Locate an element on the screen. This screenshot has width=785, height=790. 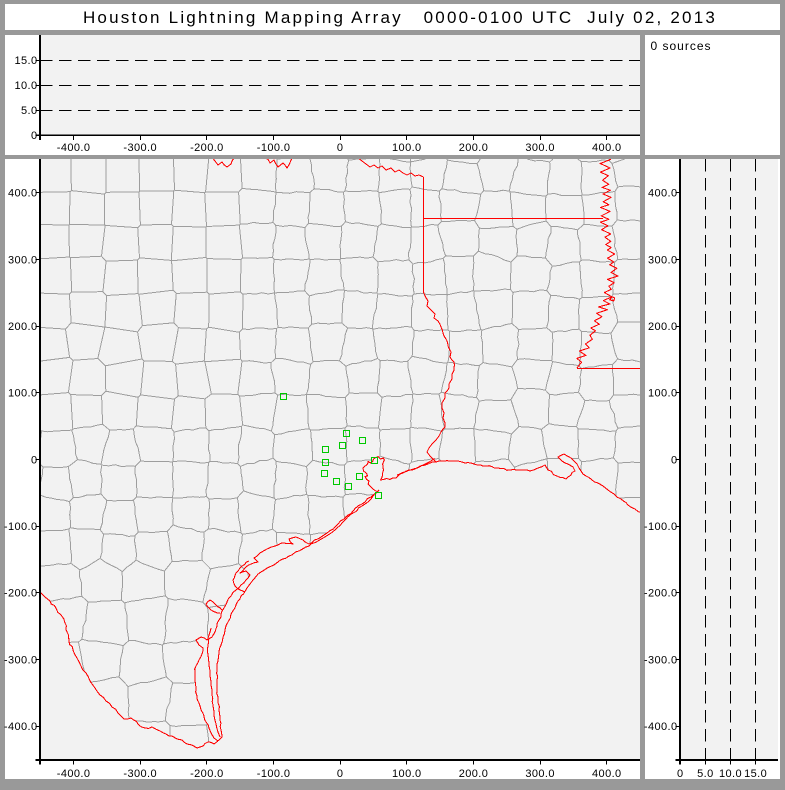
svg-text: 0 sources is located at coordinates (681, 46).